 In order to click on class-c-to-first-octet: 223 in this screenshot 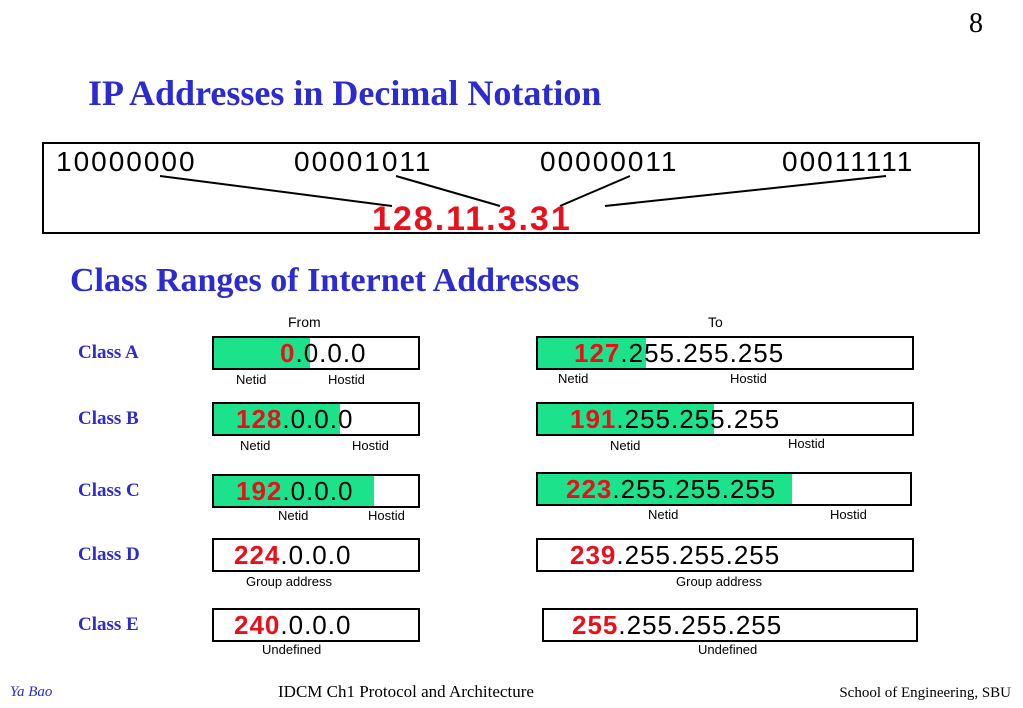, I will do `click(589, 489)`.